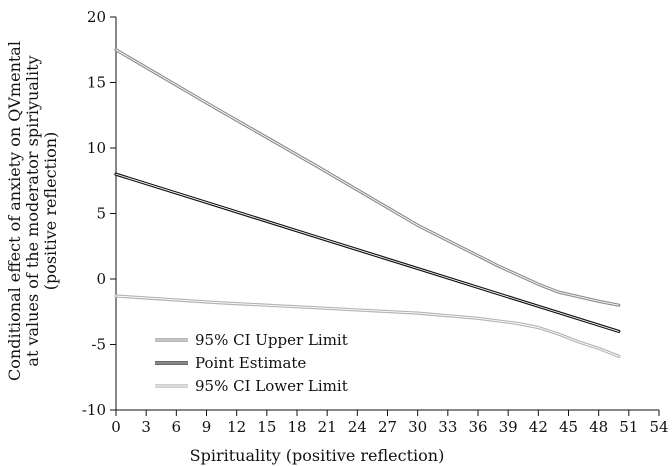 The image size is (672, 466). I want to click on x-tick-label: 18, so click(296, 427).